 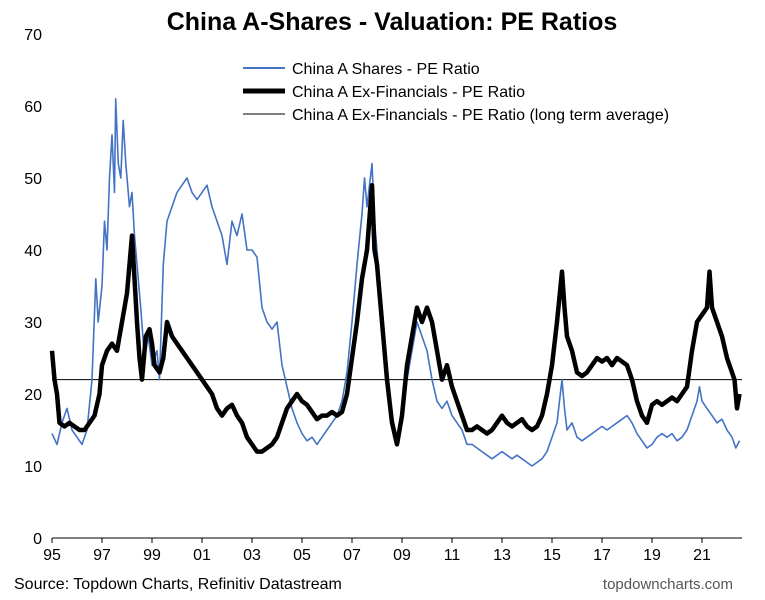 What do you see at coordinates (33, 35) in the screenshot?
I see `y-tick-label: 70` at bounding box center [33, 35].